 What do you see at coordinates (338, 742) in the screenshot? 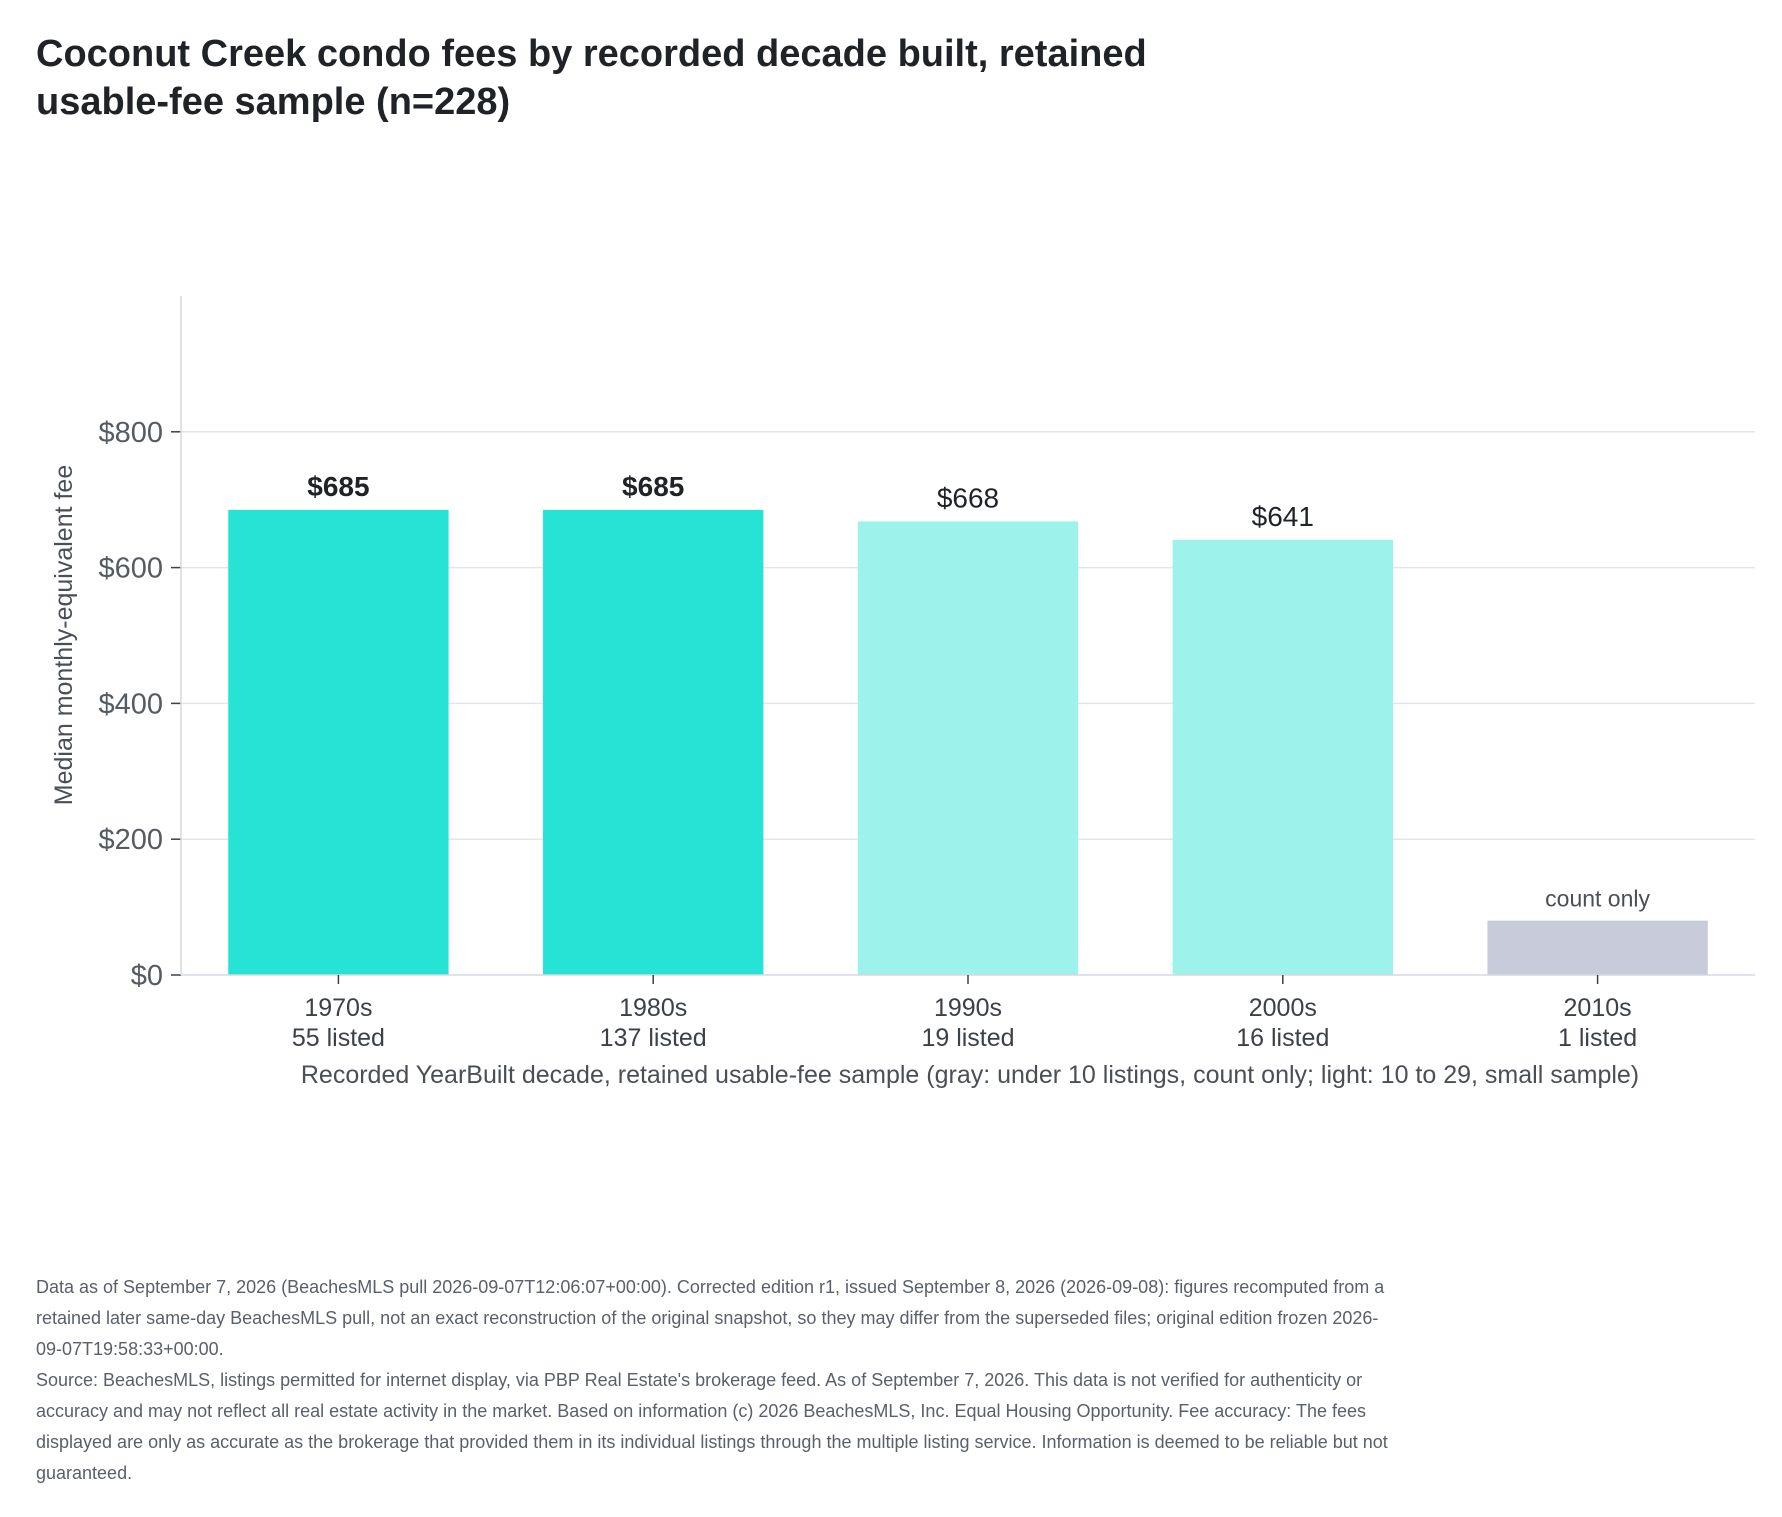
I see `bar-1970s` at bounding box center [338, 742].